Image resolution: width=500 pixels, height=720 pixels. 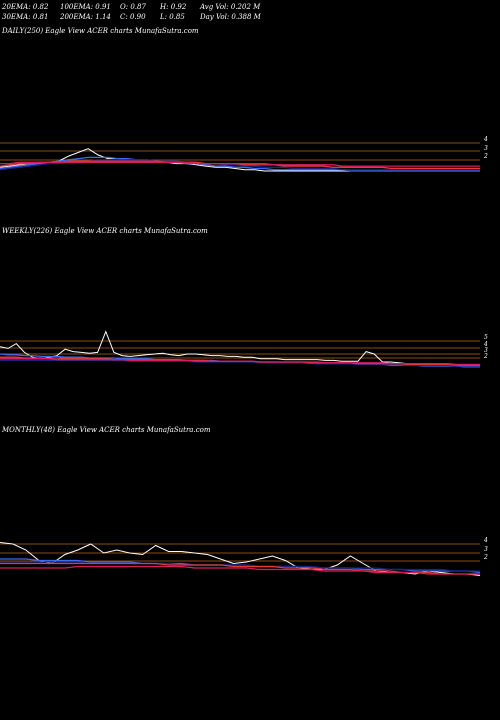 What do you see at coordinates (85, 17) in the screenshot?
I see `ema200-stat: 200EMA: 1.14` at bounding box center [85, 17].